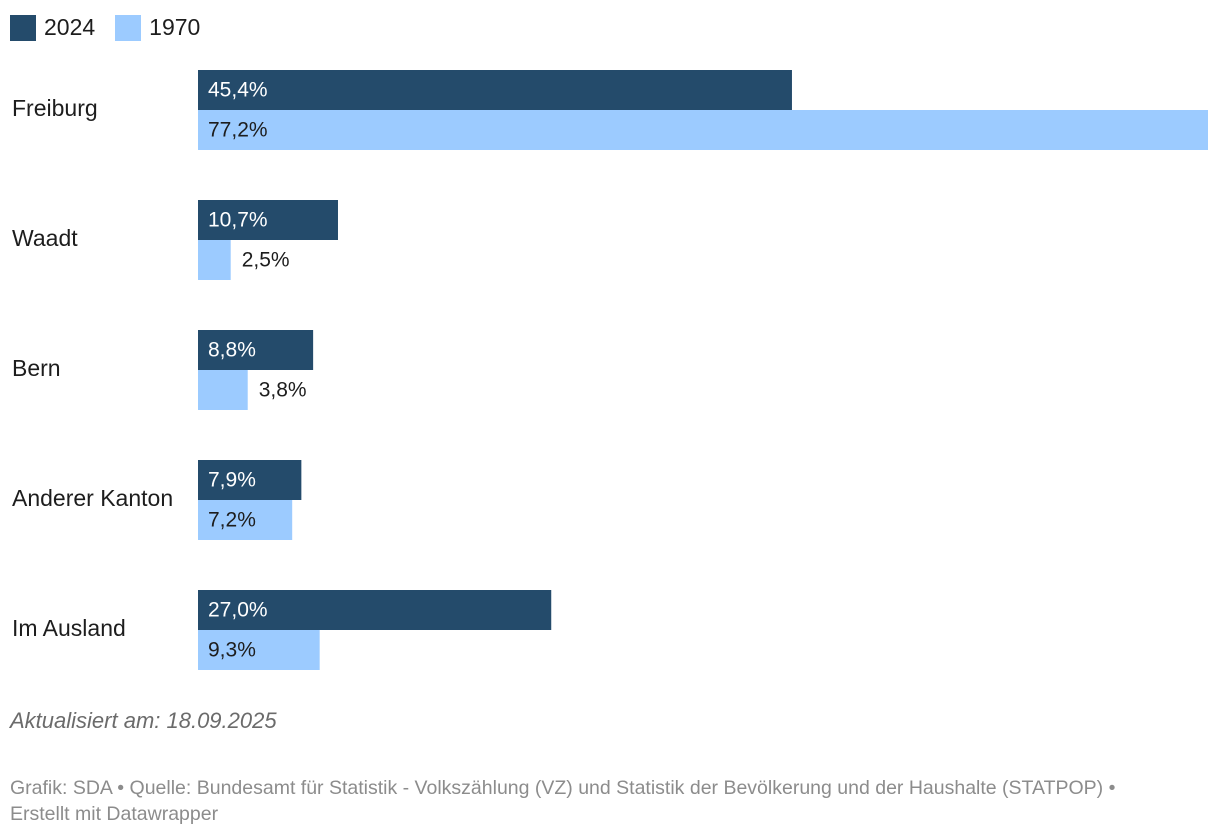 The image size is (1220, 838). I want to click on data-label-waadt-1970: 2,5%, so click(266, 260).